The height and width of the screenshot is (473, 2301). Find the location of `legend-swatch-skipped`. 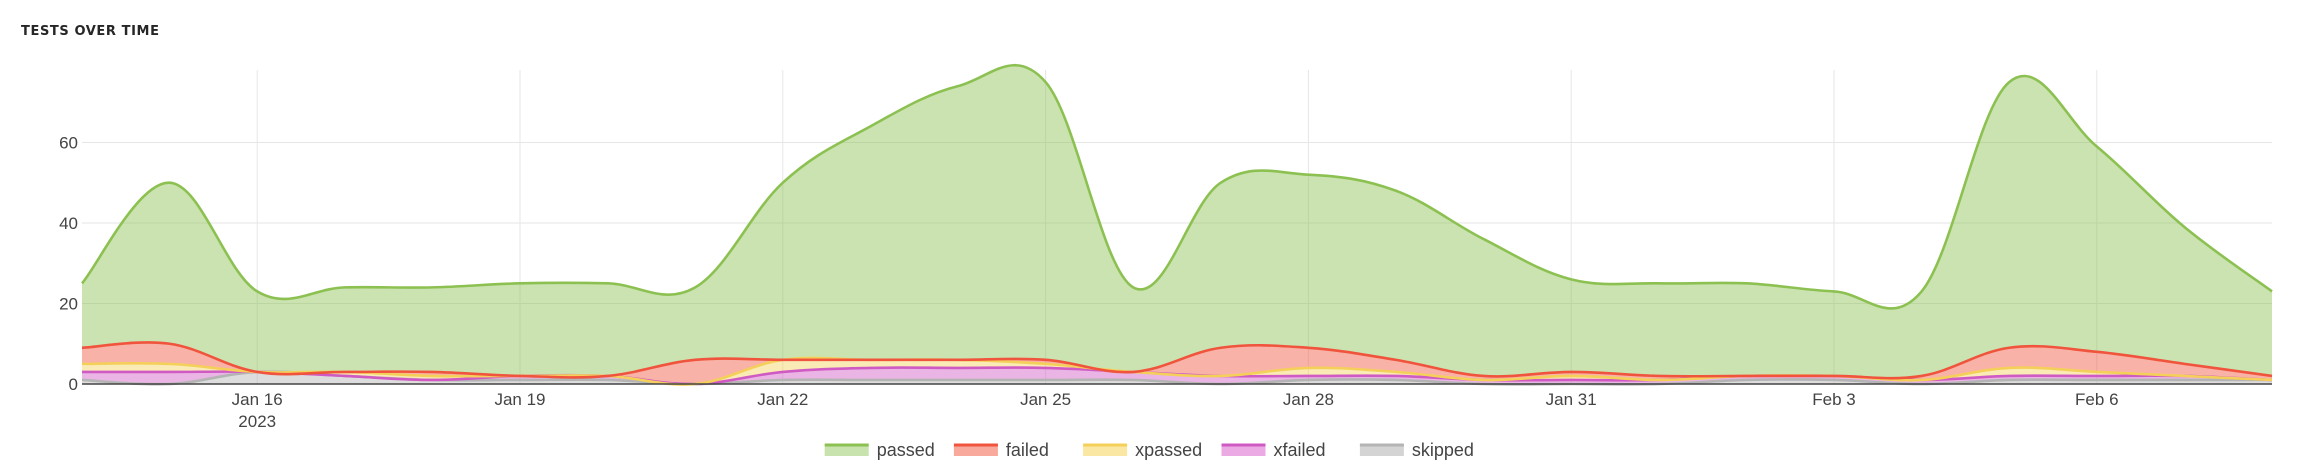

legend-swatch-skipped is located at coordinates (1381, 450).